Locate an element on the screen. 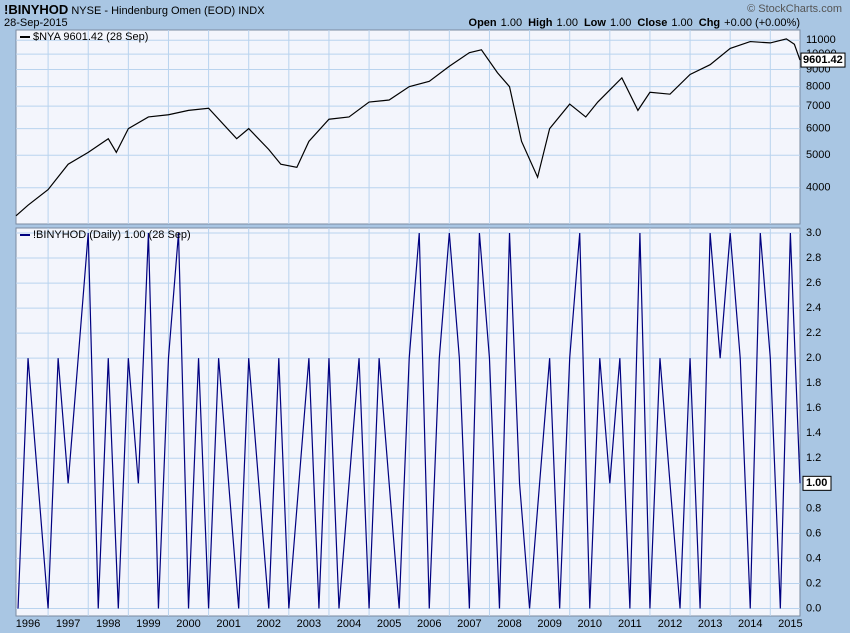 This screenshot has width=850, height=633. x-tick-label: 2006 is located at coordinates (429, 624).